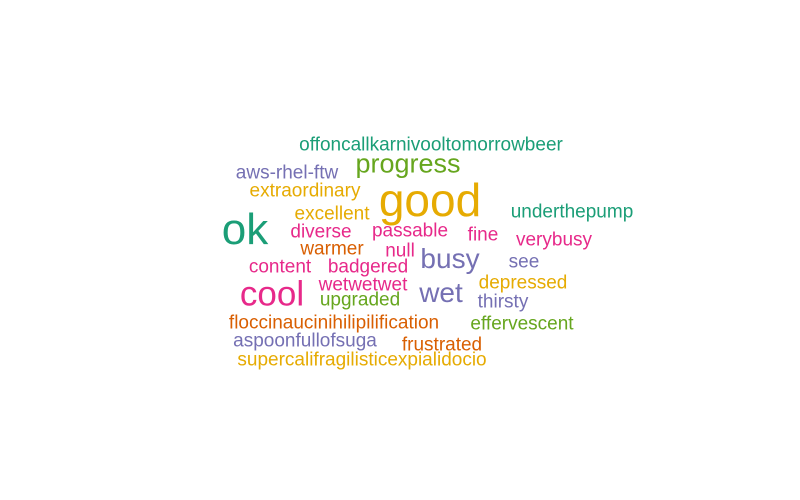  I want to click on word-extraordinary: extraordinary, so click(305, 191).